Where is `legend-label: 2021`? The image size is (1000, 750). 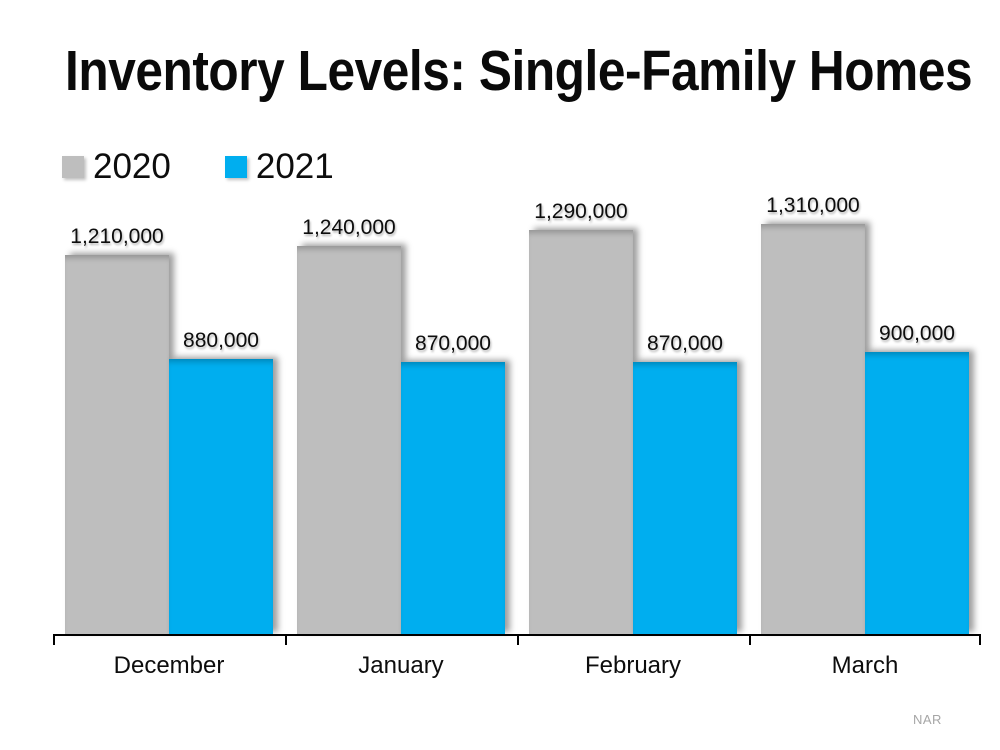
legend-label: 2021 is located at coordinates (294, 166).